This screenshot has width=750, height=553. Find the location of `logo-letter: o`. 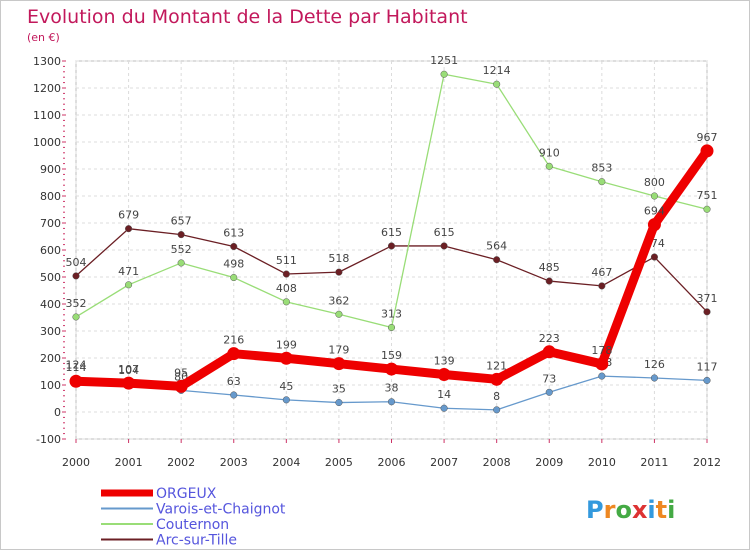

logo-letter: o is located at coordinates (623, 510).